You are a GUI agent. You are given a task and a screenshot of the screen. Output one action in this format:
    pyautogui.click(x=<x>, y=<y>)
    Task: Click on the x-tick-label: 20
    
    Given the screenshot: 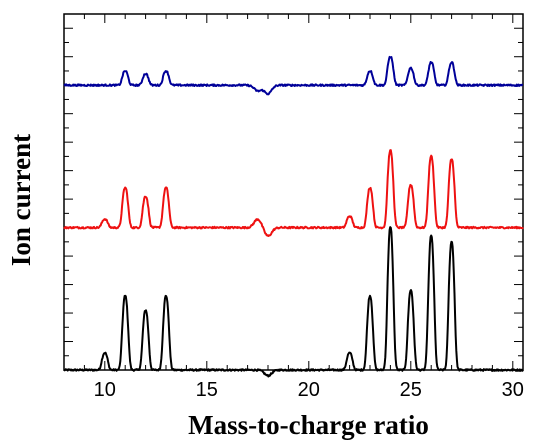 What is the action you would take?
    pyautogui.click(x=309, y=390)
    